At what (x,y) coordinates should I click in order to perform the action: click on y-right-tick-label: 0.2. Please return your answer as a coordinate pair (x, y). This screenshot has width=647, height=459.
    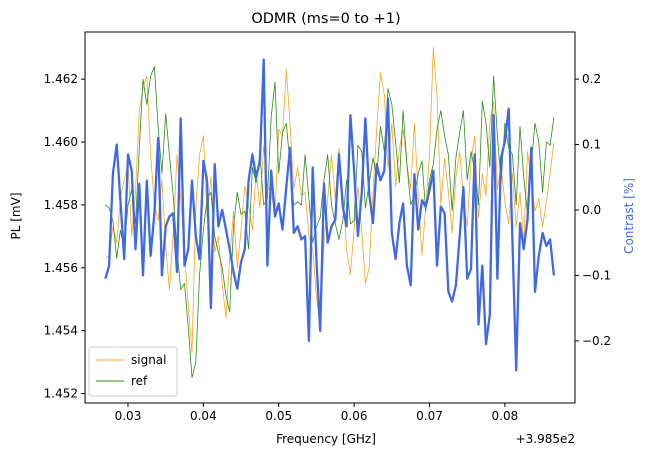
    Looking at the image, I should click on (591, 79).